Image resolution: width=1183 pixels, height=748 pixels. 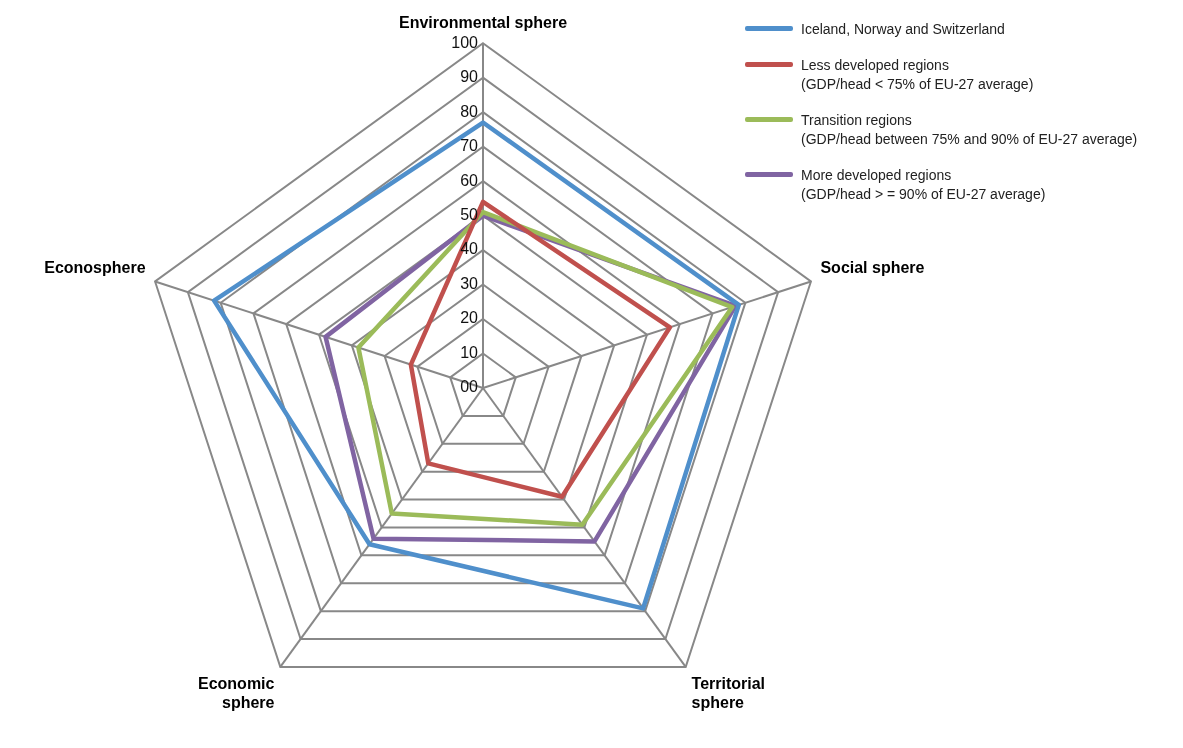 I want to click on legend-label: More developed regions (GDP/head > = 90% of EU-27 average), so click(x=923, y=185).